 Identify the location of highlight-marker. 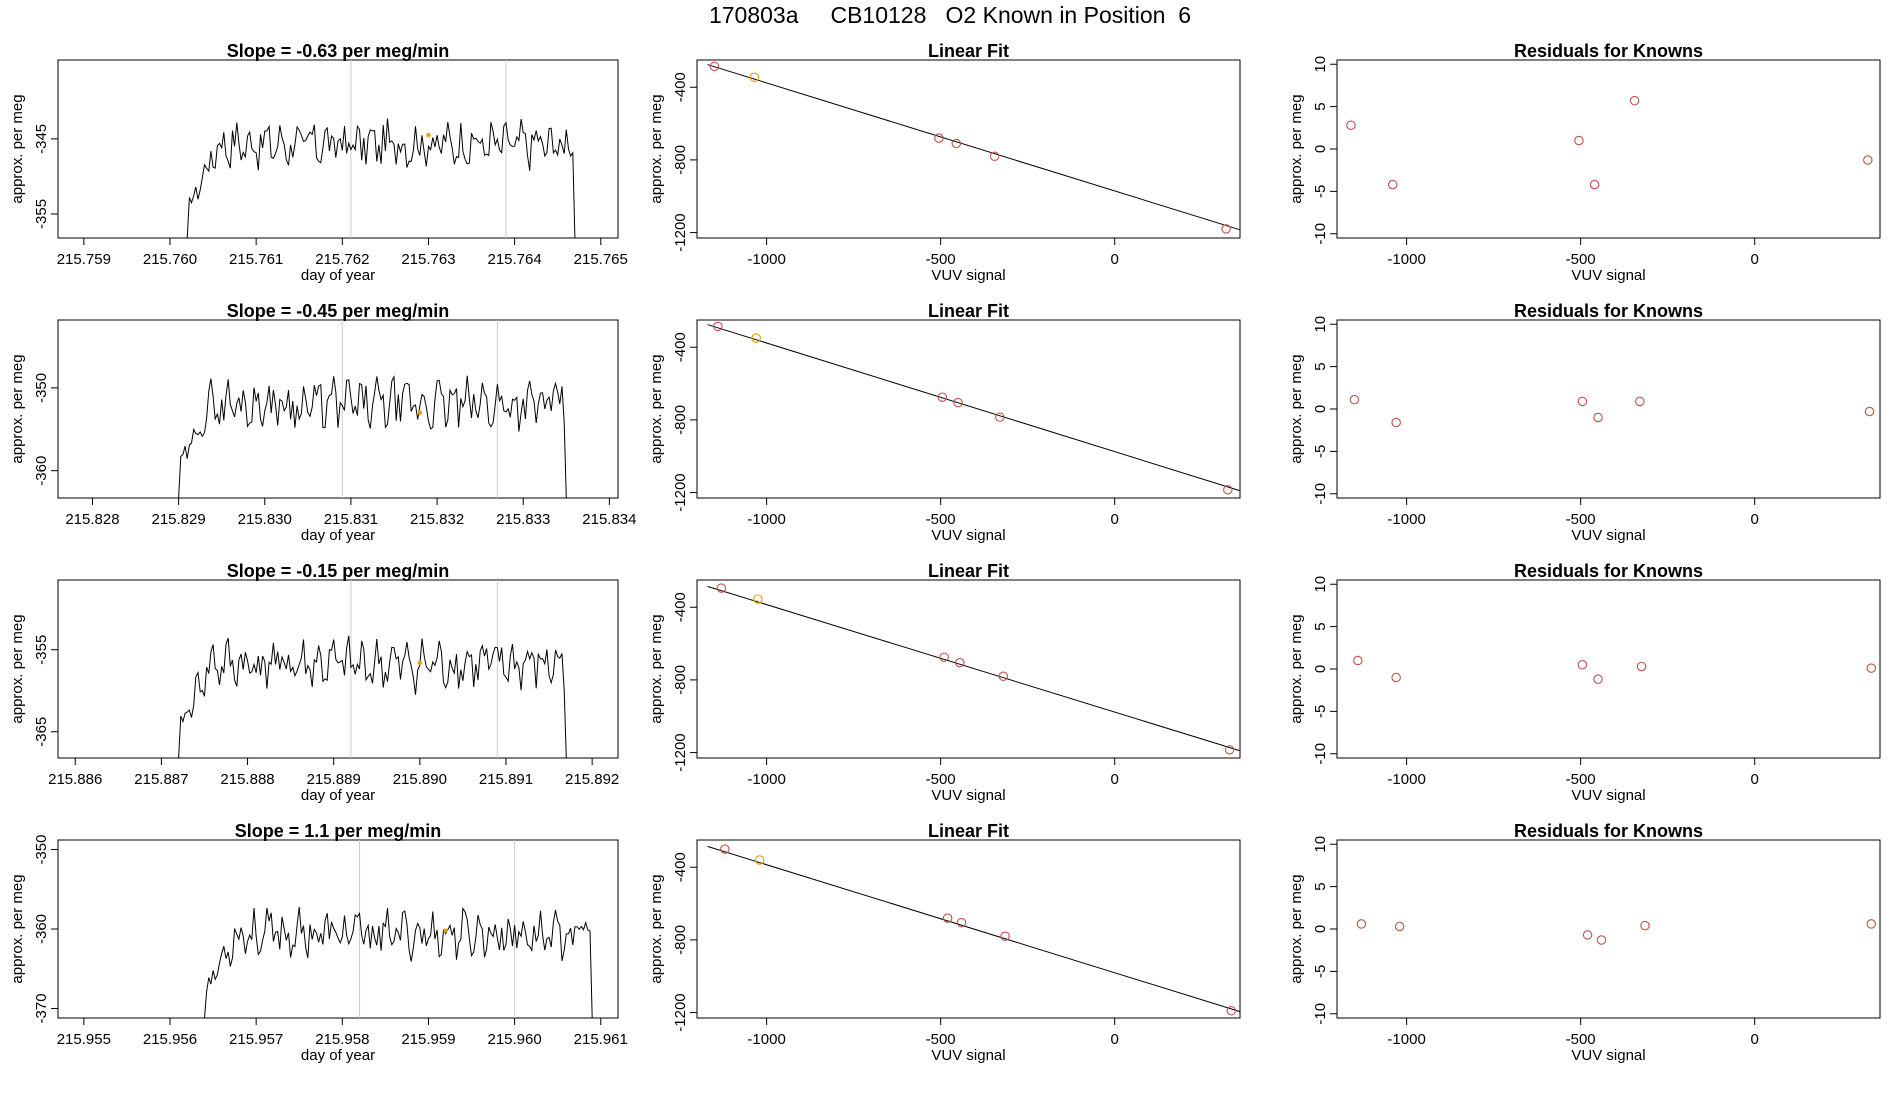
(420, 663).